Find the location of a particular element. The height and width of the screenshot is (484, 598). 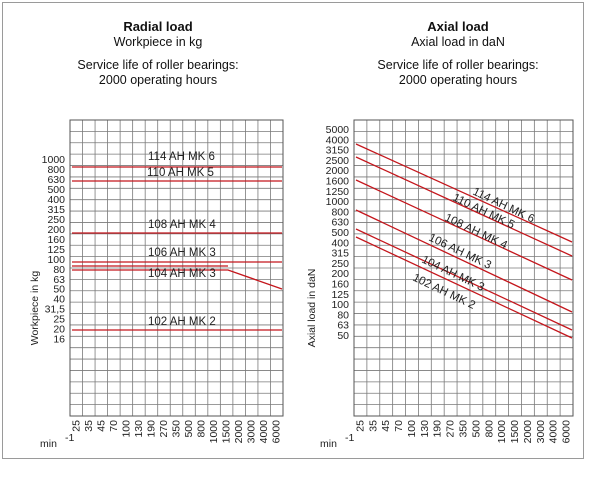

x-tick-label: 25 is located at coordinates (76, 426).